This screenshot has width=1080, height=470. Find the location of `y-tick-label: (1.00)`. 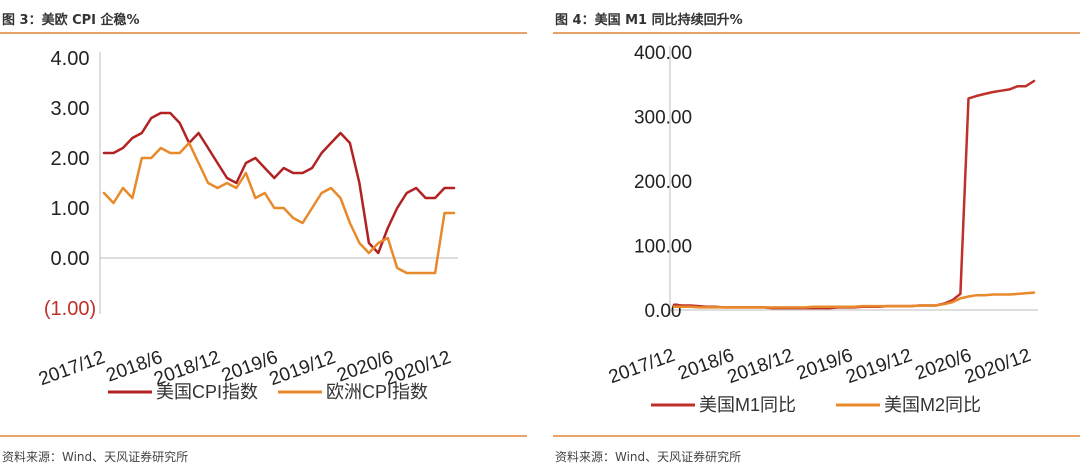

y-tick-label: (1.00) is located at coordinates (70, 309).